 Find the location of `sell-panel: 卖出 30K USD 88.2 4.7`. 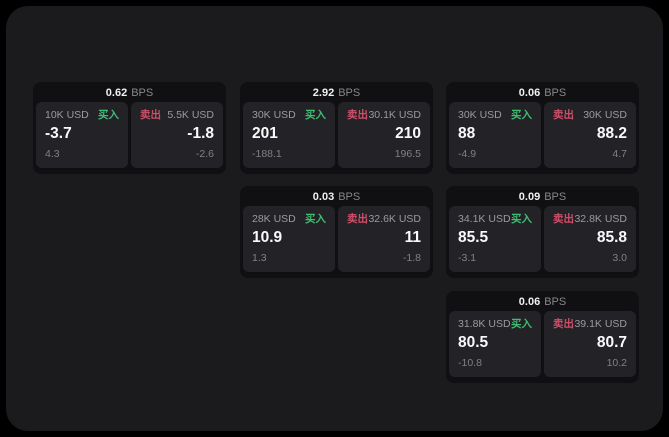

sell-panel: 卖出 30K USD 88.2 4.7 is located at coordinates (590, 135).